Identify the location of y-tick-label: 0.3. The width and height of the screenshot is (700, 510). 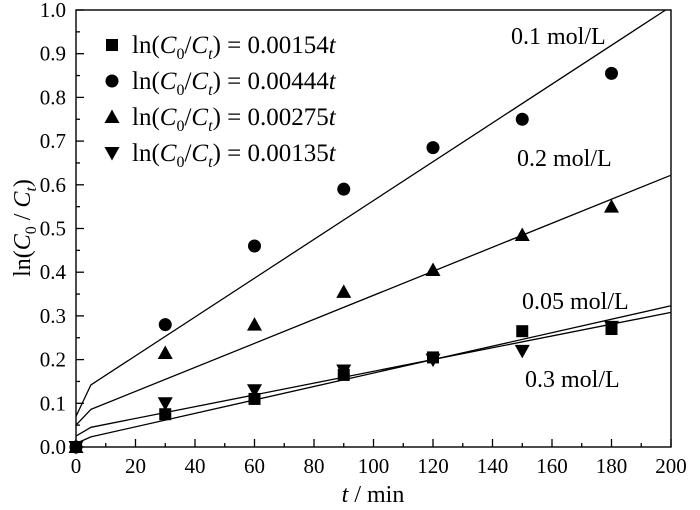
(53, 316).